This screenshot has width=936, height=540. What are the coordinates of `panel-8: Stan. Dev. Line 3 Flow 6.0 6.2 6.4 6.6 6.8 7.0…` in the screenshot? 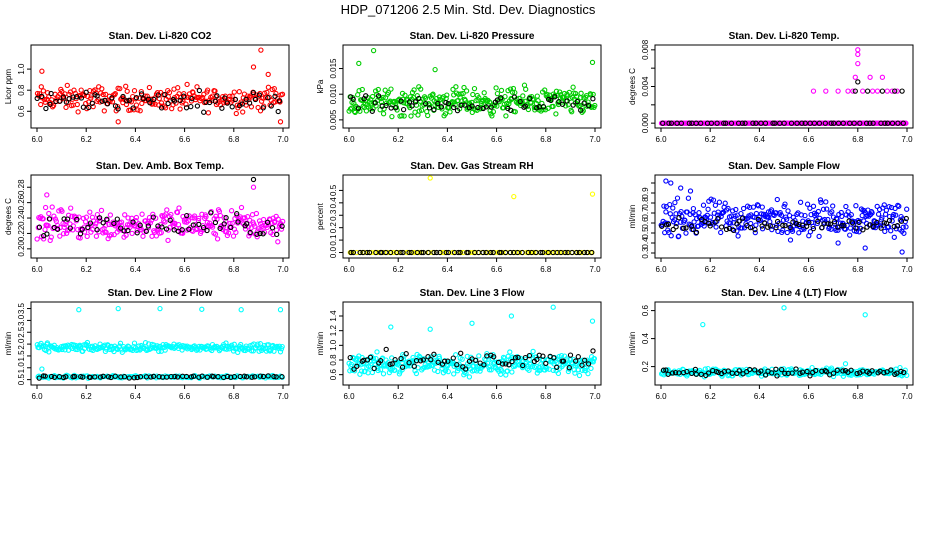 It's located at (459, 344).